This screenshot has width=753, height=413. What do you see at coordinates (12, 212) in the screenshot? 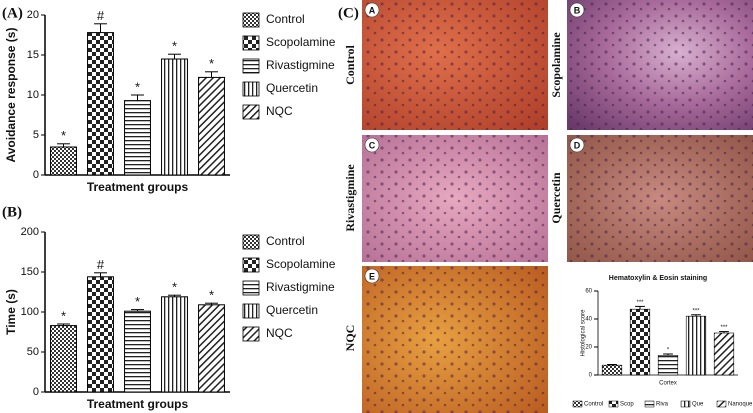
I see `panel-label: (B)` at bounding box center [12, 212].